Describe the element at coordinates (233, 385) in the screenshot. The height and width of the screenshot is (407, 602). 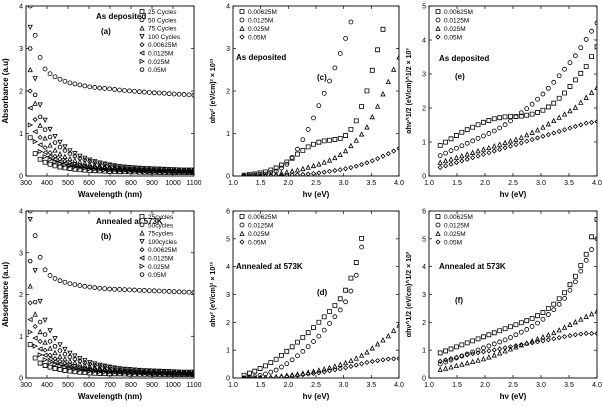
I see `x-tick-label: 1.0` at that location.